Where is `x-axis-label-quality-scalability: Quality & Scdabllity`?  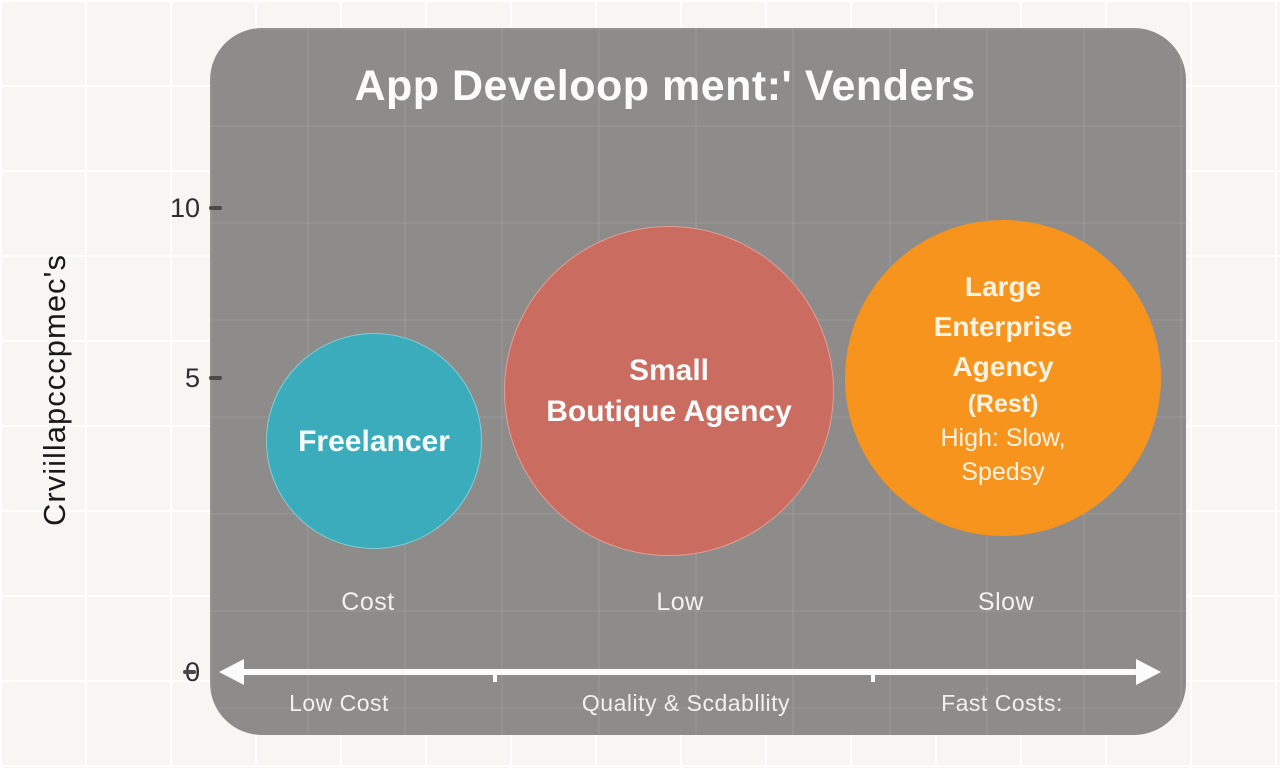
x-axis-label-quality-scalability: Quality & Scdabllity is located at coordinates (686, 703).